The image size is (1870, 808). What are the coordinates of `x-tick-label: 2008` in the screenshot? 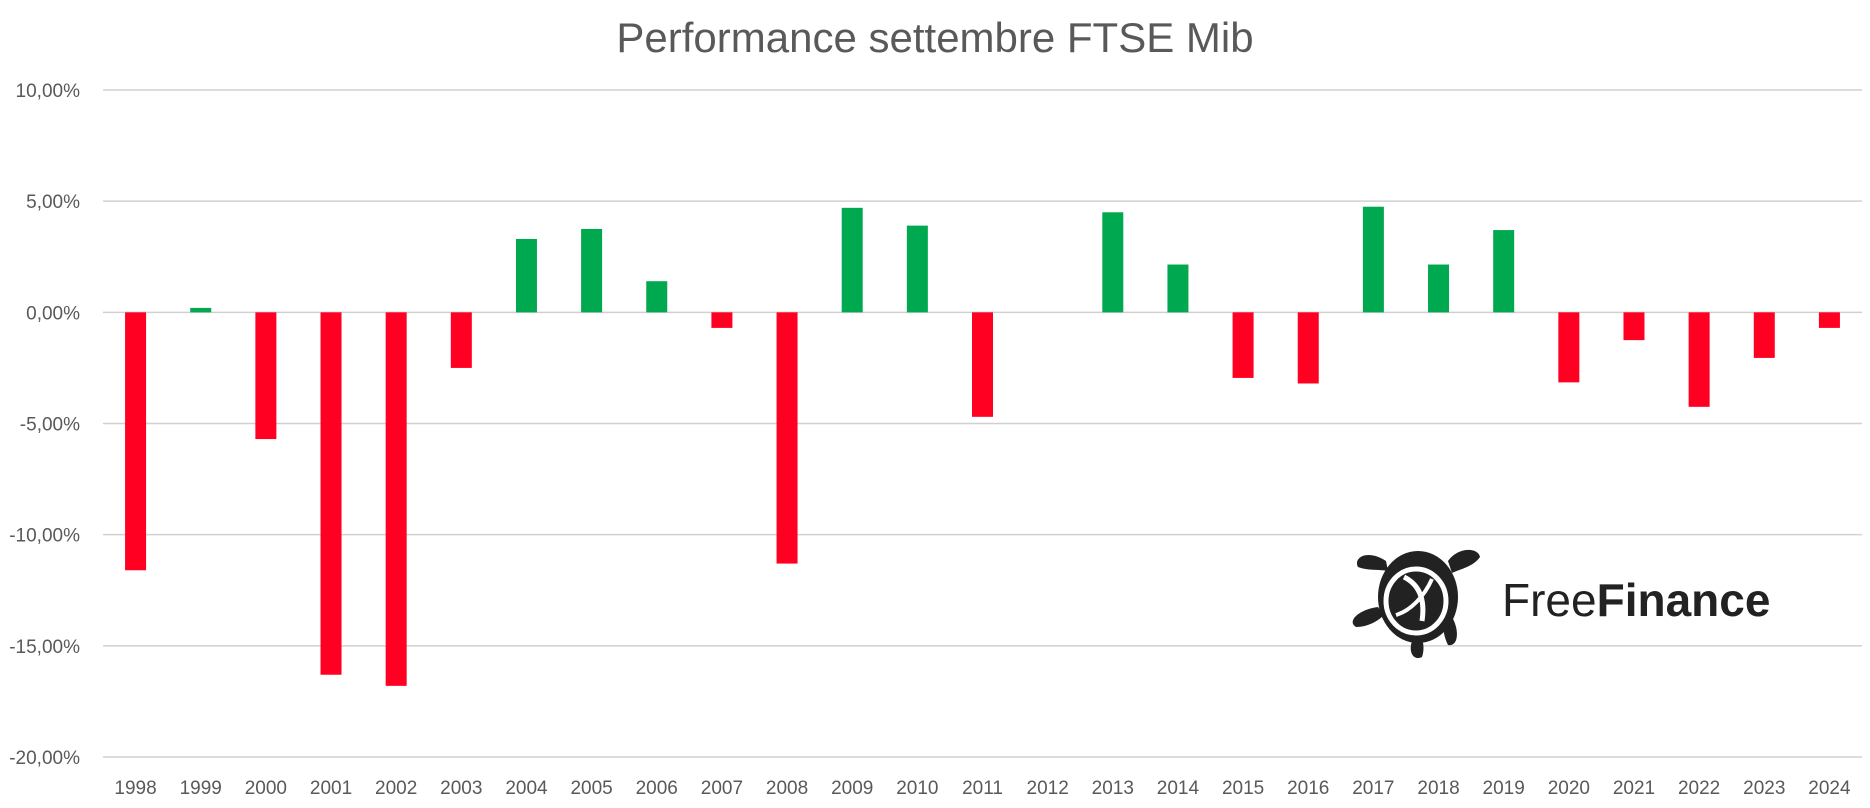 It's located at (787, 788).